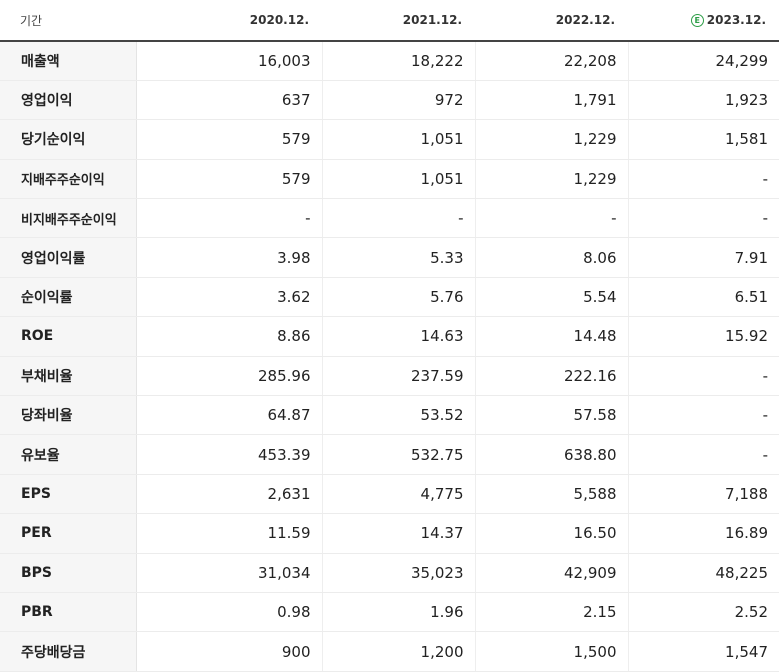 This screenshot has width=779, height=672. I want to click on value-cell: 7.91, so click(703, 257).